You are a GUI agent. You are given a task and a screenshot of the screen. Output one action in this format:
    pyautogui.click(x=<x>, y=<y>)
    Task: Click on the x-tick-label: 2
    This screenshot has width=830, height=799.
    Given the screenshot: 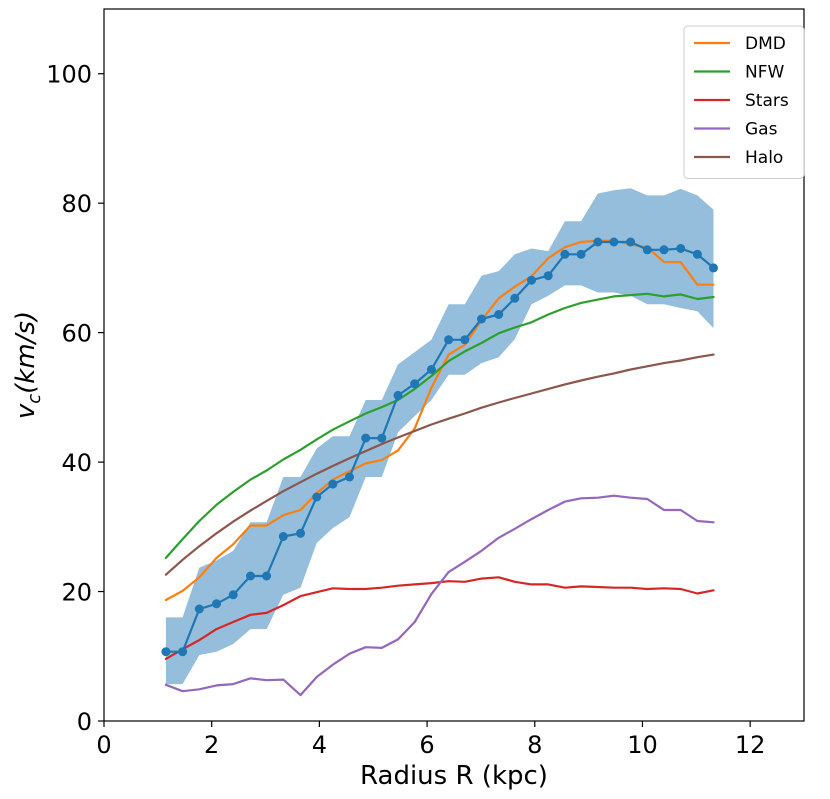 What is the action you would take?
    pyautogui.click(x=211, y=745)
    